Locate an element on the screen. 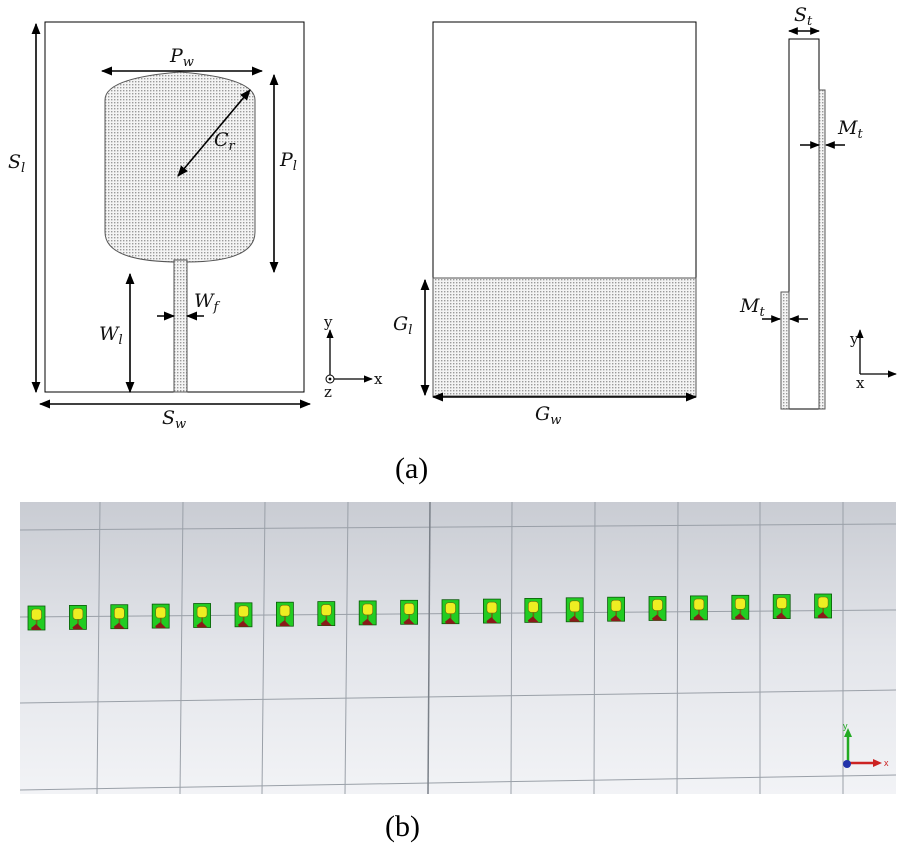  array-elements is located at coordinates (429, 612).